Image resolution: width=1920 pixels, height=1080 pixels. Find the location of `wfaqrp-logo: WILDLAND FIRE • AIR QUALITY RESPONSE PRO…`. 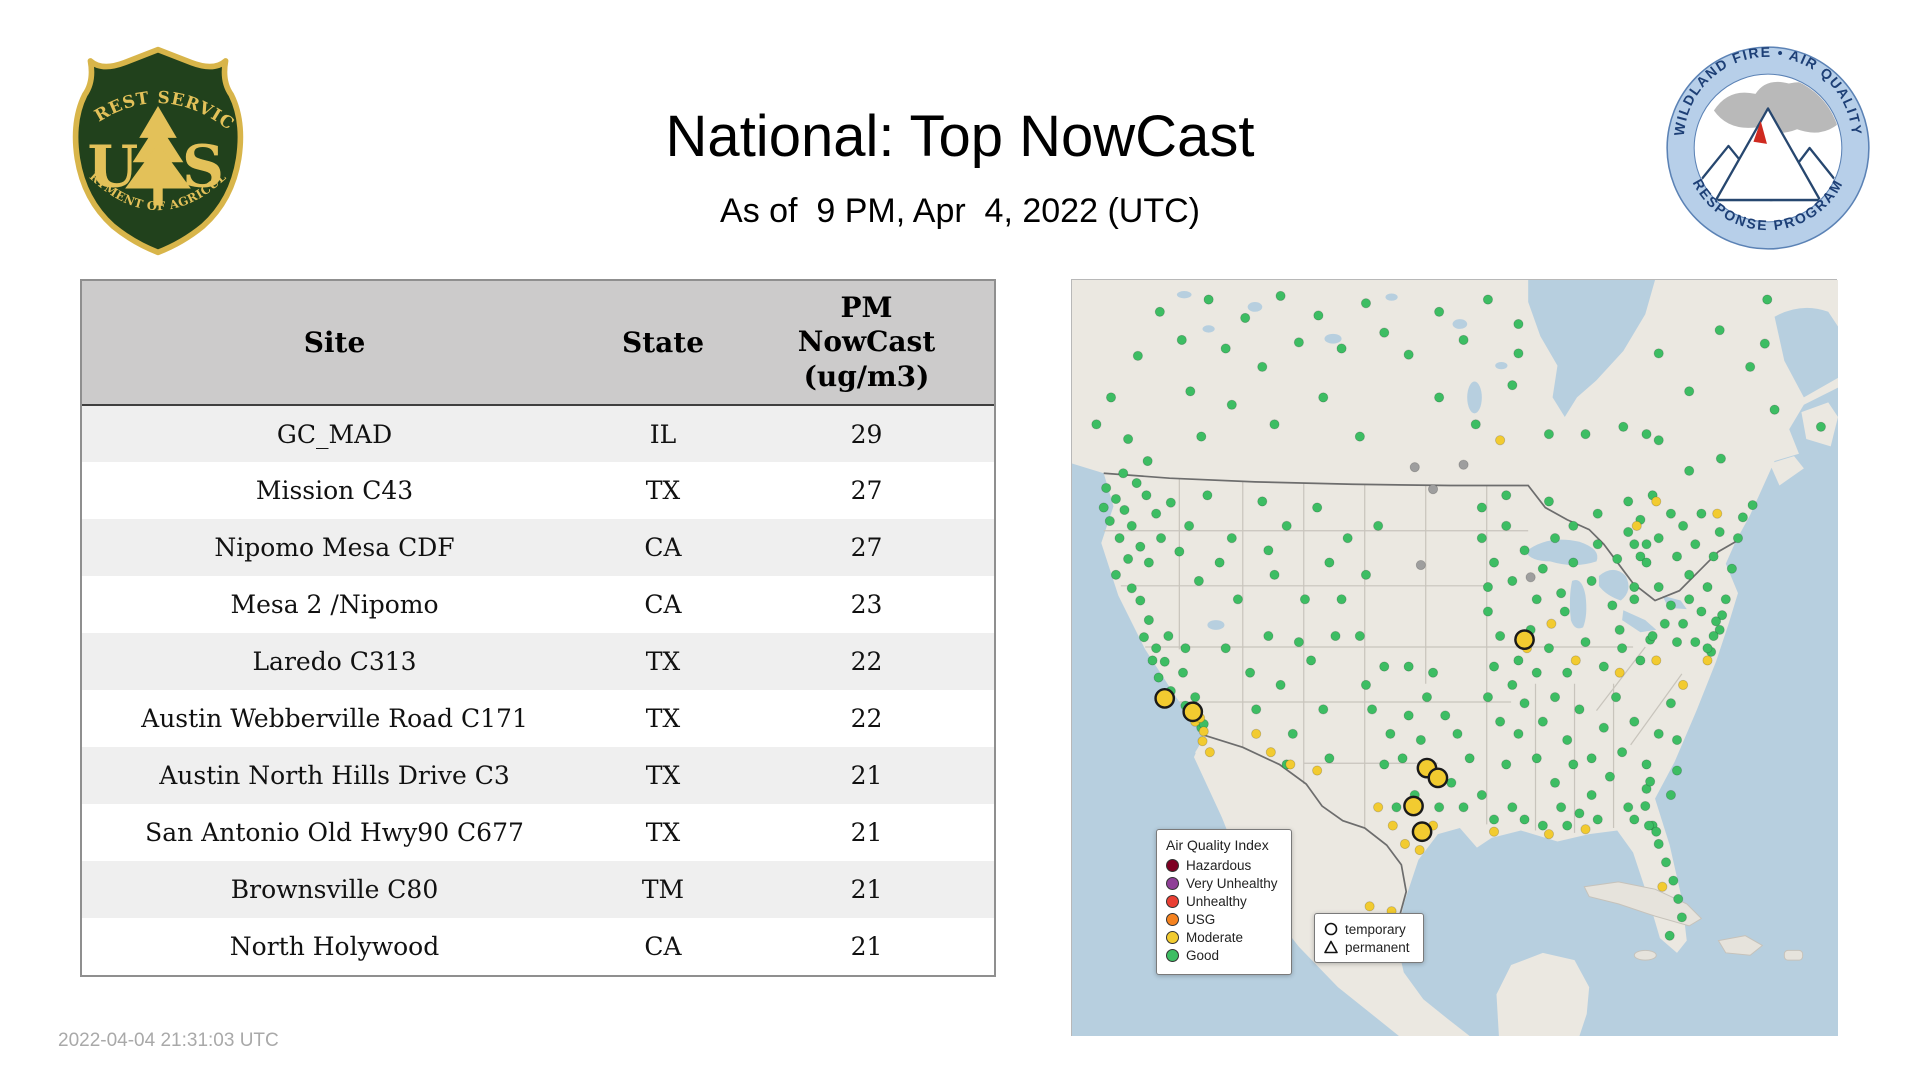

wfaqrp-logo: WILDLAND FIRE • AIR QUALITY RESPONSE PRO… is located at coordinates (1768, 147).